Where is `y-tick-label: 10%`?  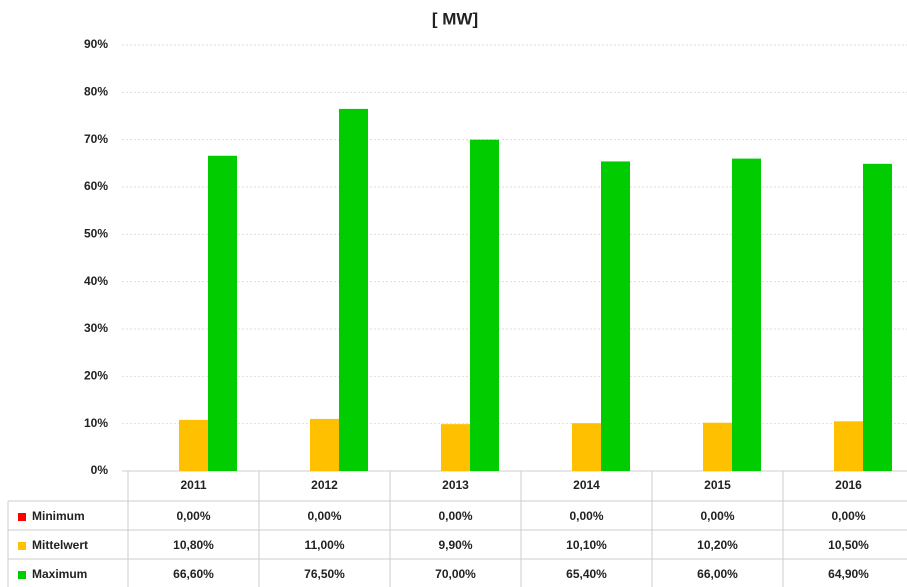 y-tick-label: 10% is located at coordinates (96, 423).